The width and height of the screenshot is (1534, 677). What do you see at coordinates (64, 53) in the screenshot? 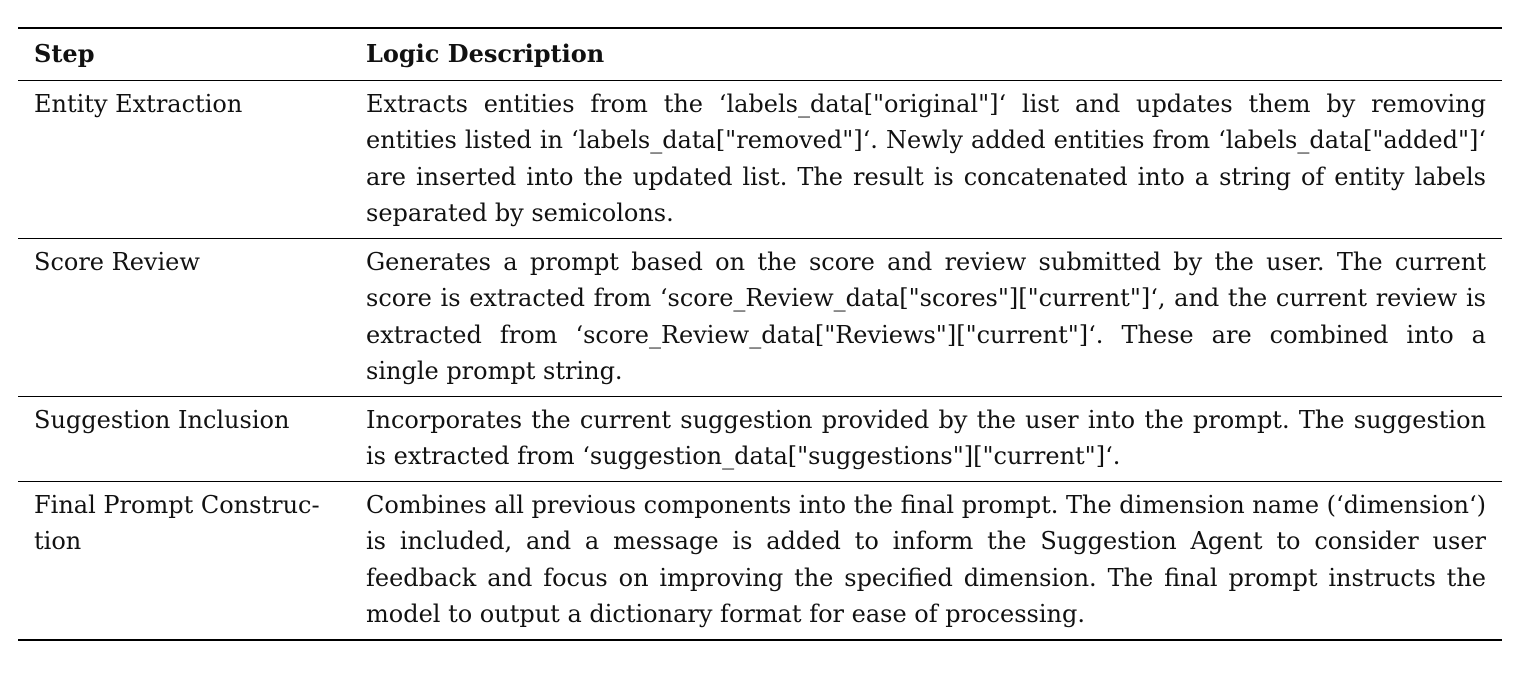
I see `header-step: Step` at bounding box center [64, 53].